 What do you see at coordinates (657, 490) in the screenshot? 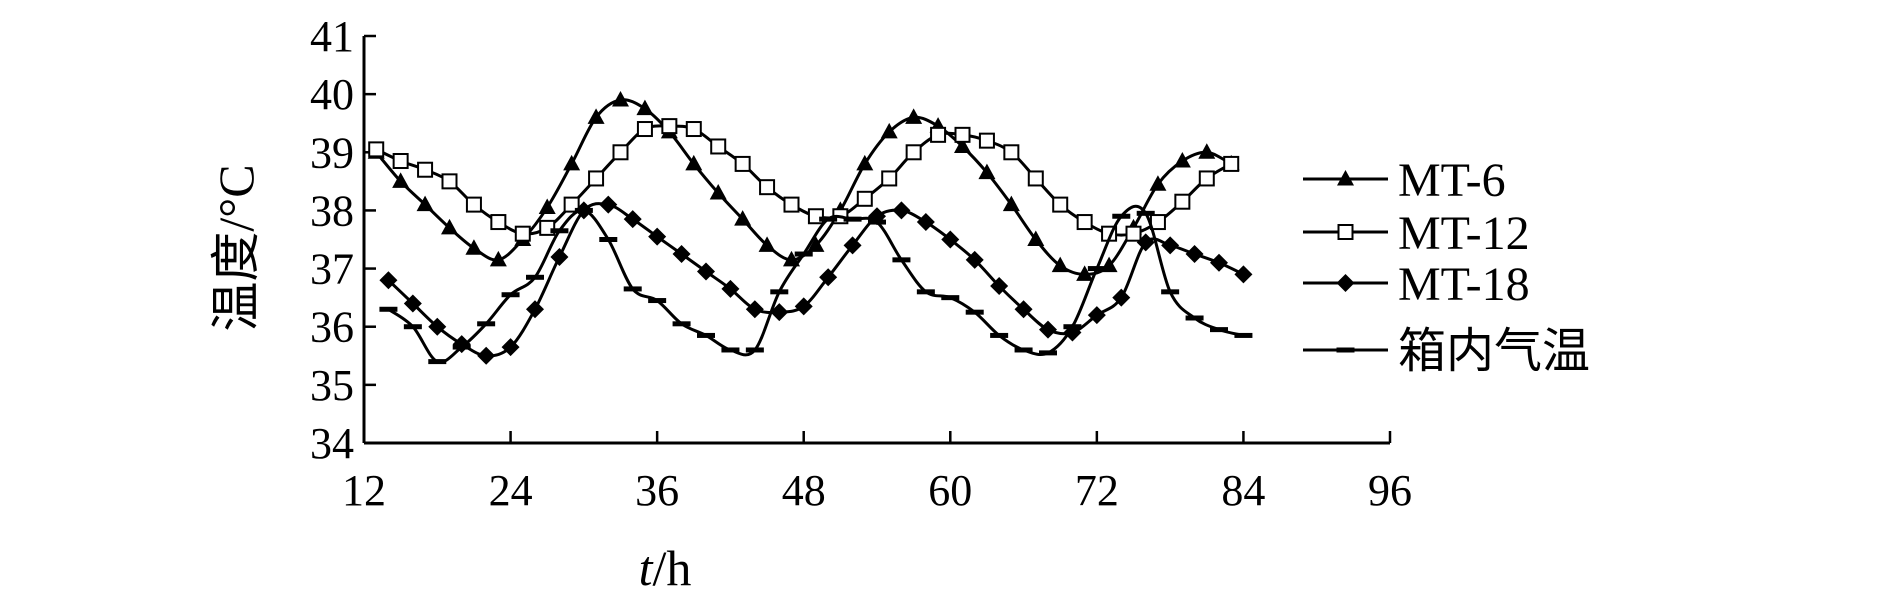
I see `x-tick-label: 36` at bounding box center [657, 490].